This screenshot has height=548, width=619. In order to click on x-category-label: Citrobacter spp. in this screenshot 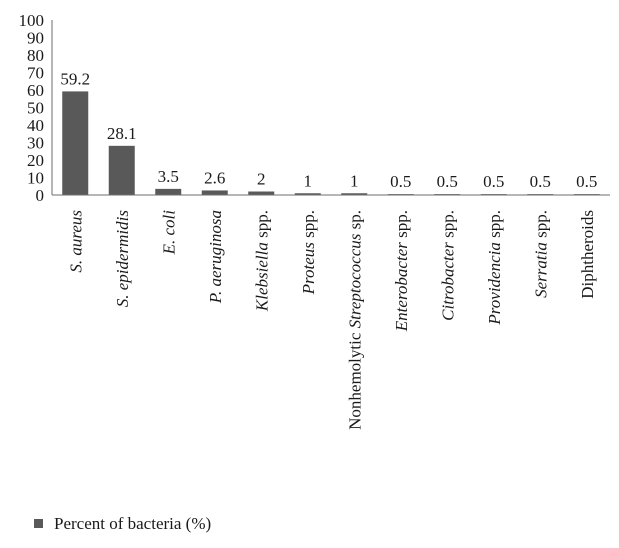, I will do `click(447, 265)`.